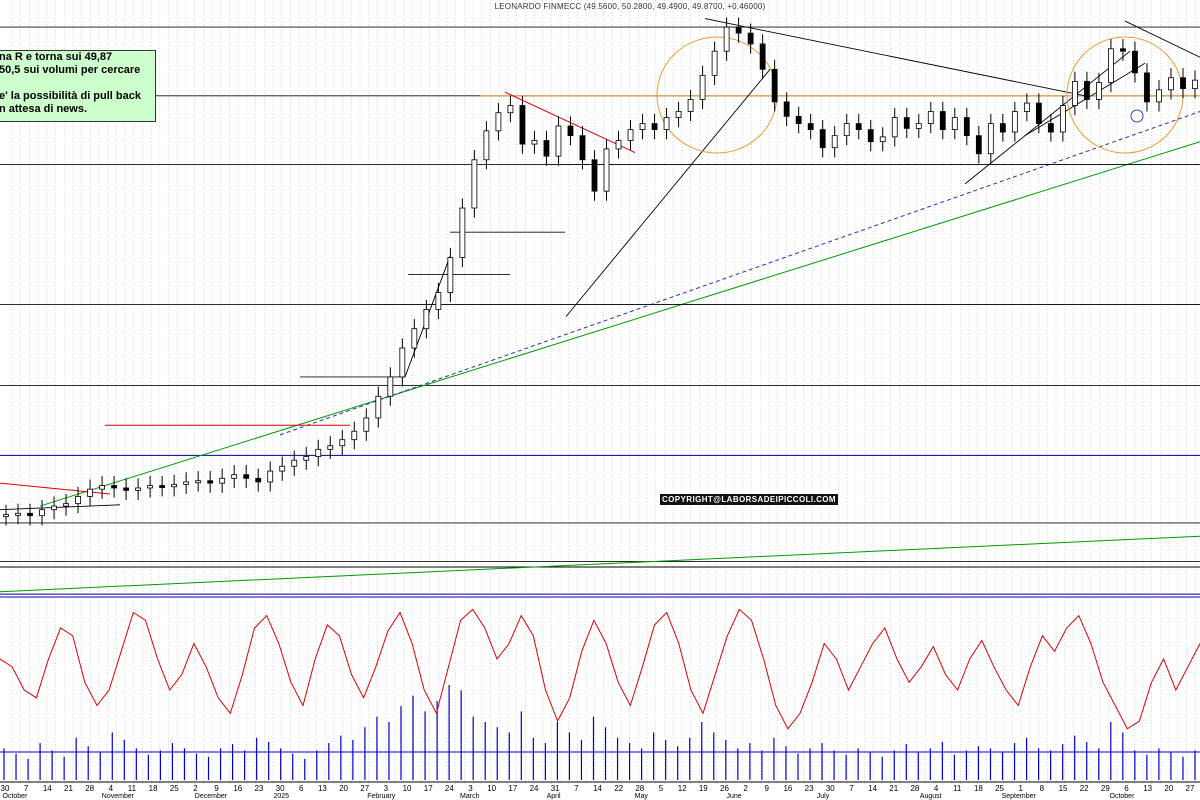 The width and height of the screenshot is (1200, 800). Describe the element at coordinates (930, 796) in the screenshot. I see `x-month-label: August` at that location.